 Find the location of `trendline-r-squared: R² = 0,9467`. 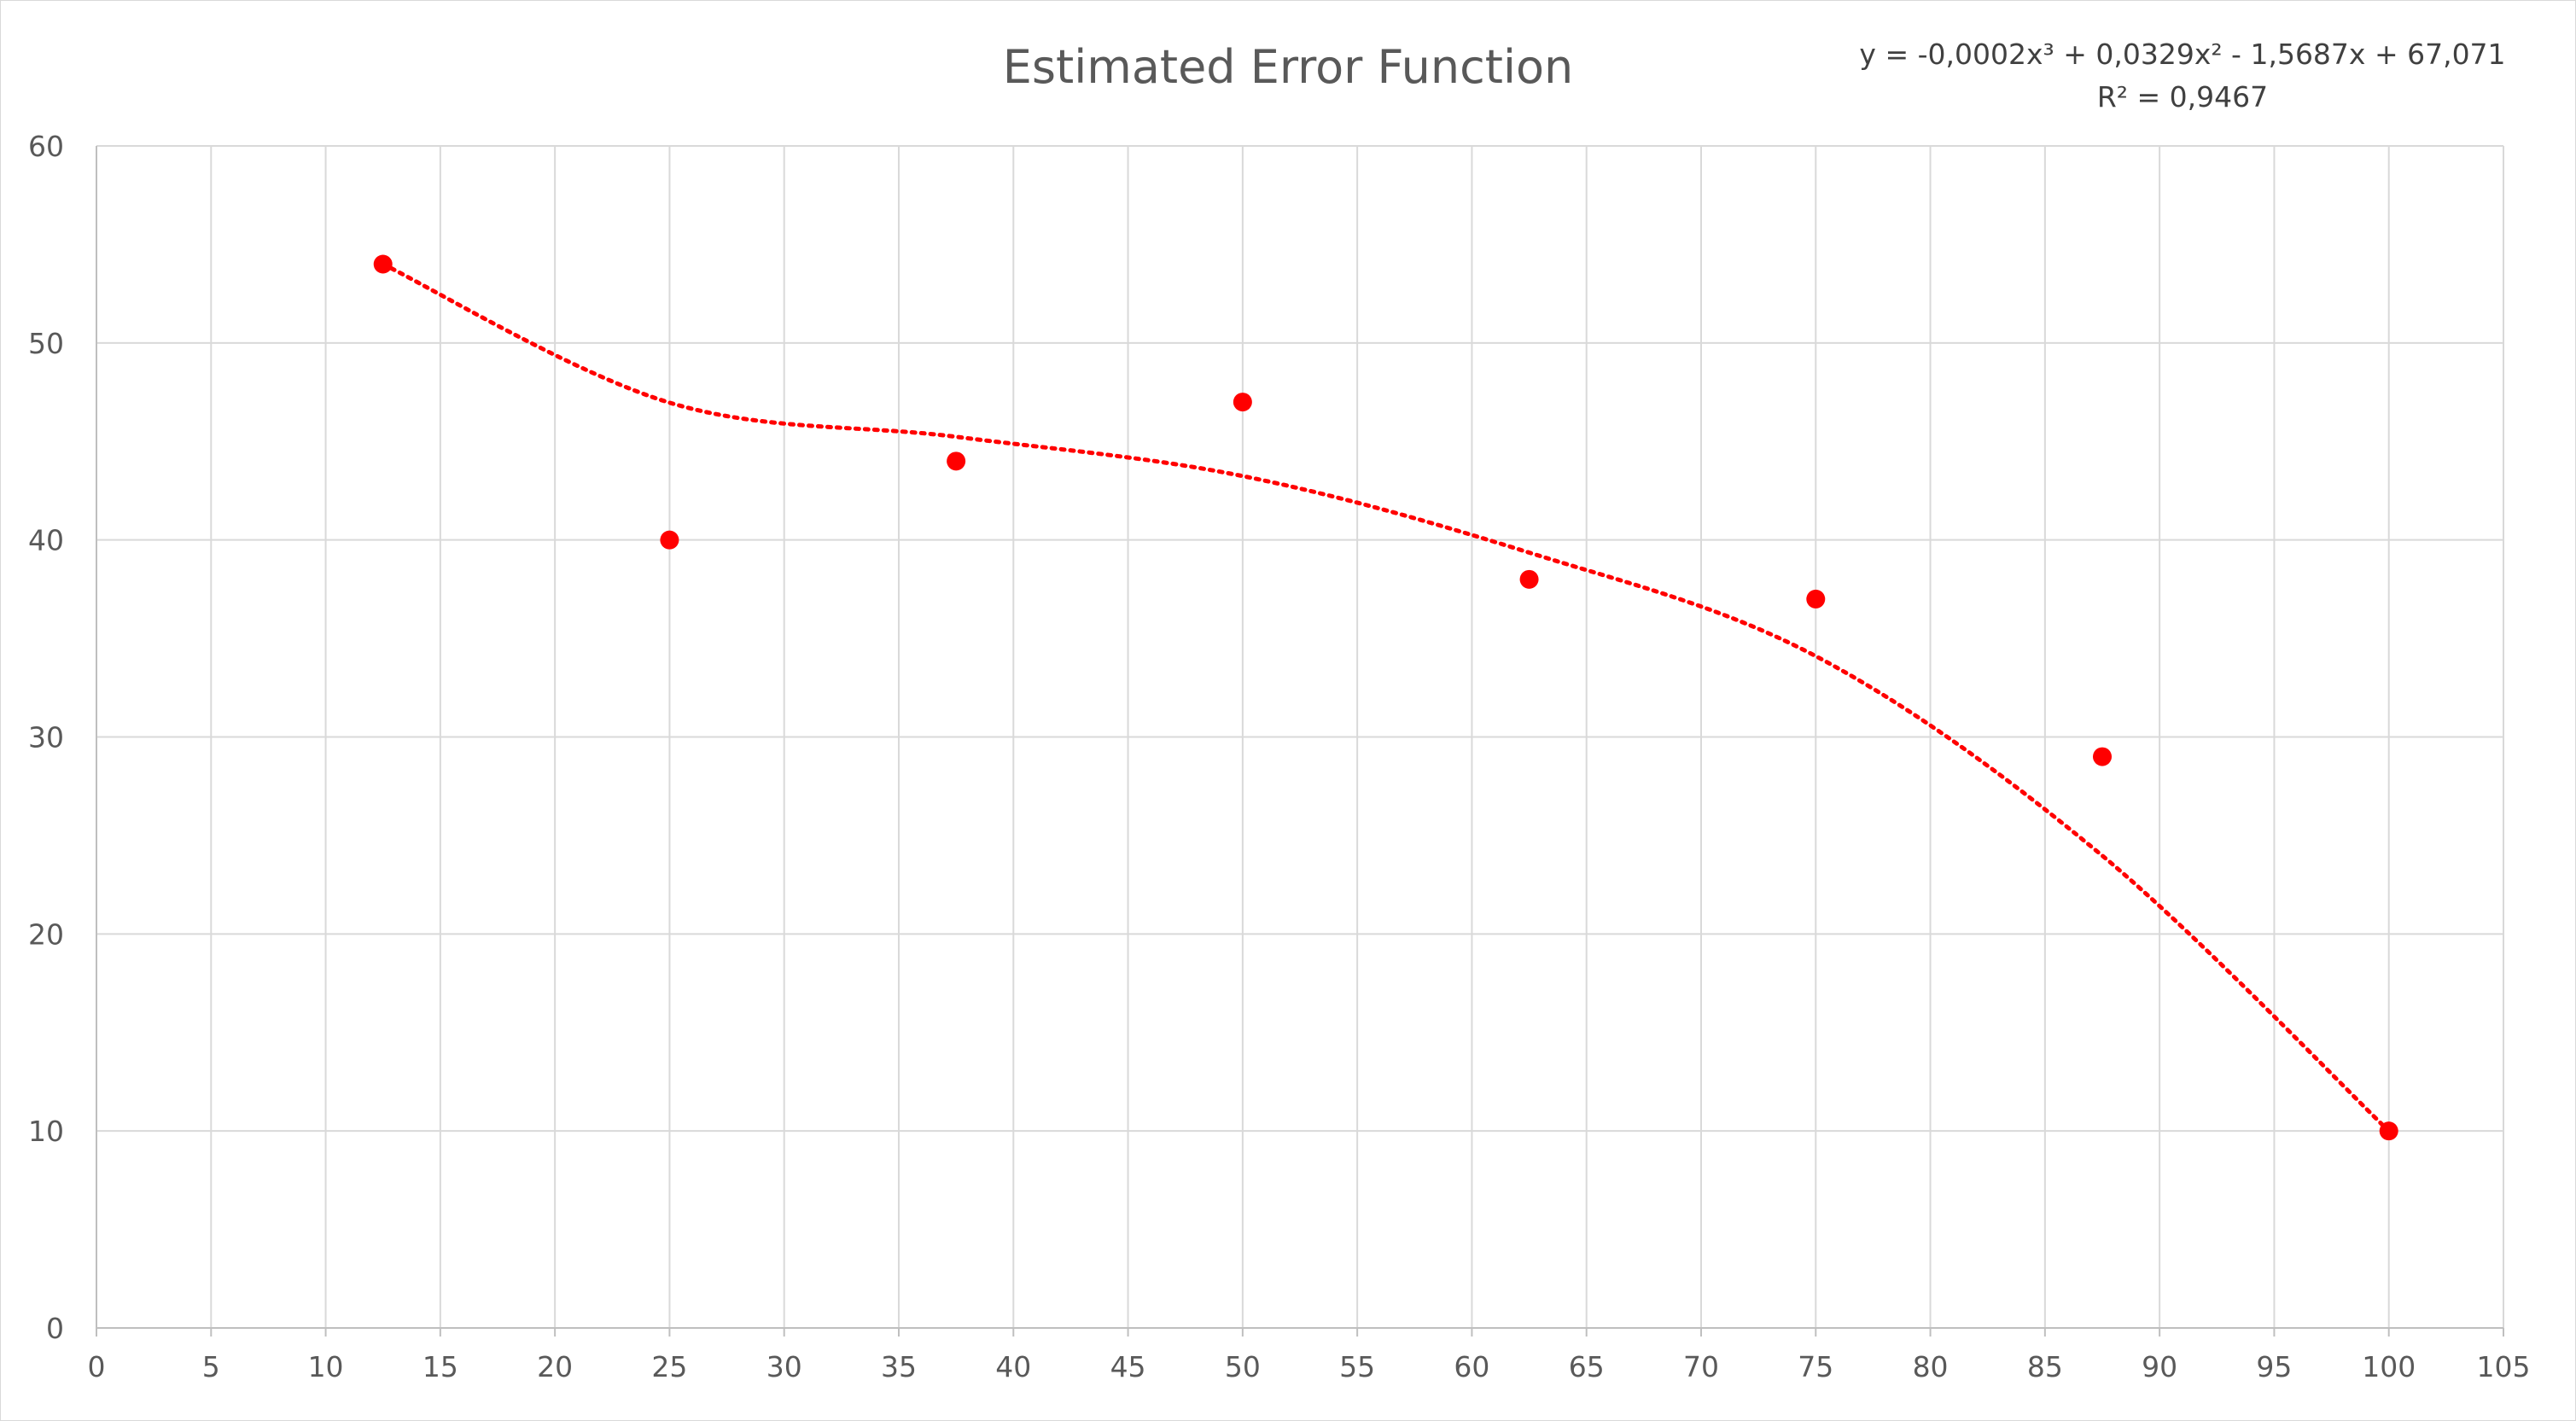

trendline-r-squared: R² = 0,9467 is located at coordinates (2182, 97).